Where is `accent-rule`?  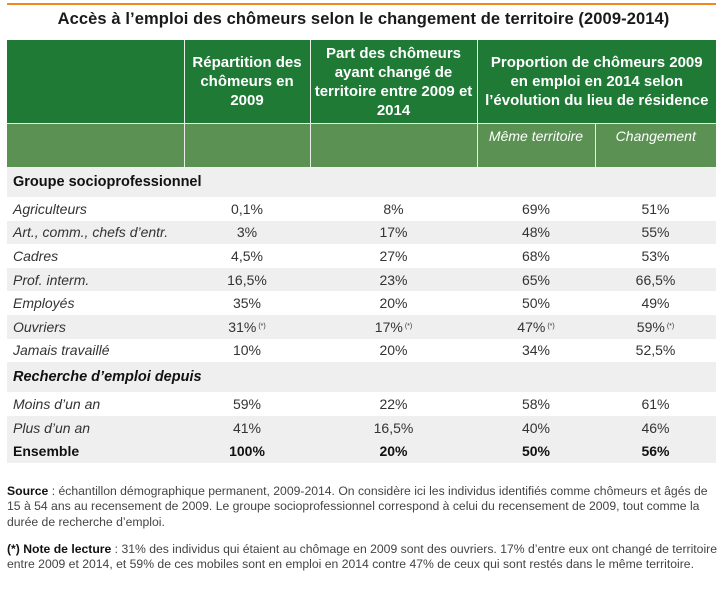 accent-rule is located at coordinates (361, 4).